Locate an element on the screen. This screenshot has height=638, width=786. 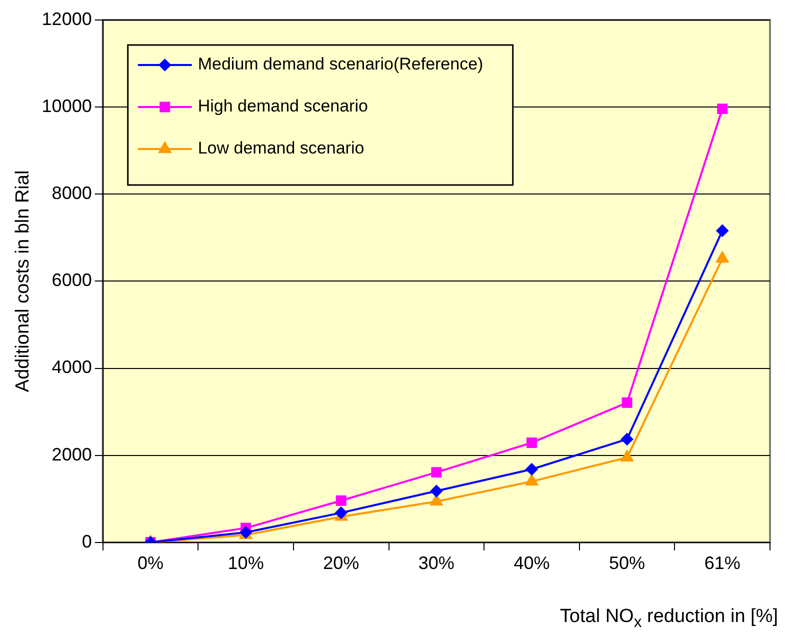
y-tick-label: 10000 is located at coordinates (67, 106).